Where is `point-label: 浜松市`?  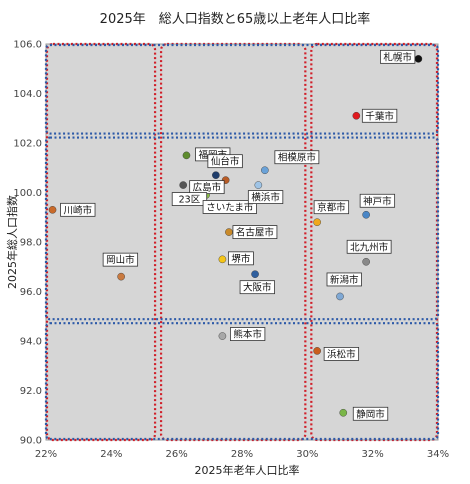 point-label: 浜松市 is located at coordinates (341, 353).